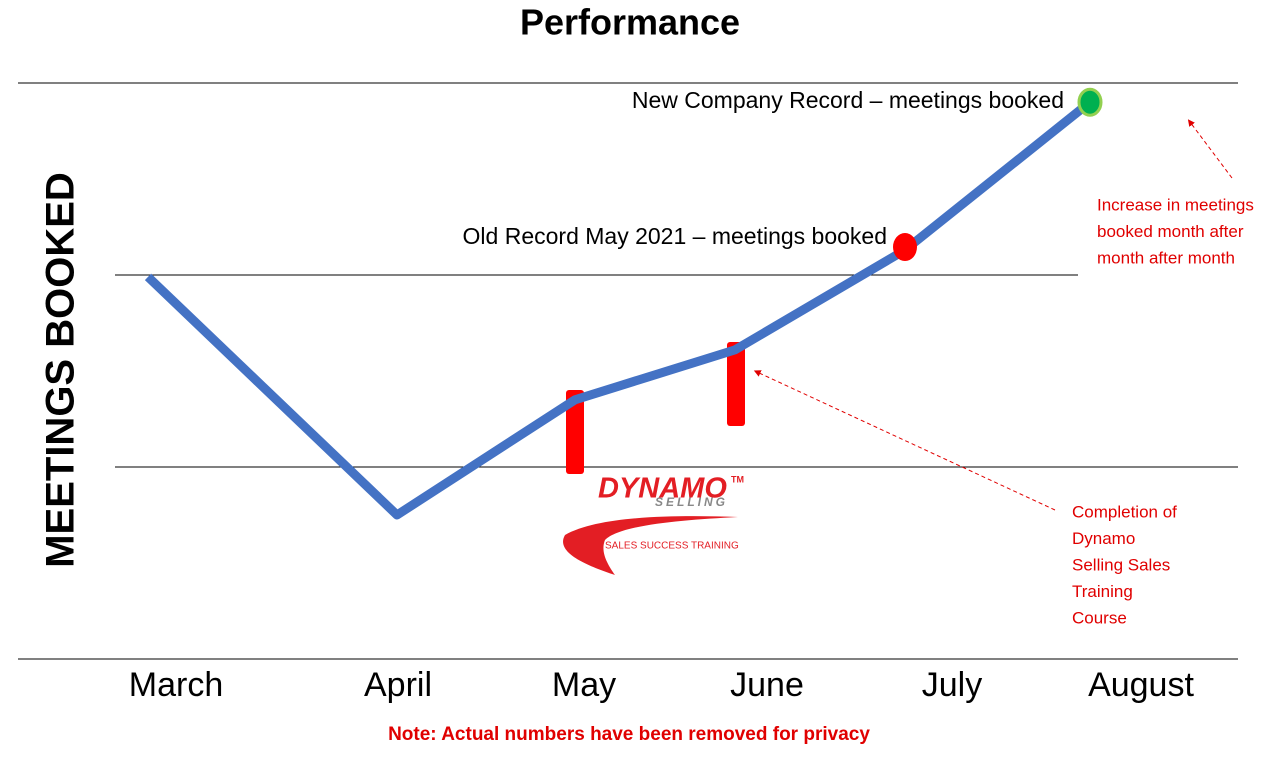 The height and width of the screenshot is (762, 1287). Describe the element at coordinates (675, 236) in the screenshot. I see `annotation: Old Record May 2021 – meetings booked` at that location.